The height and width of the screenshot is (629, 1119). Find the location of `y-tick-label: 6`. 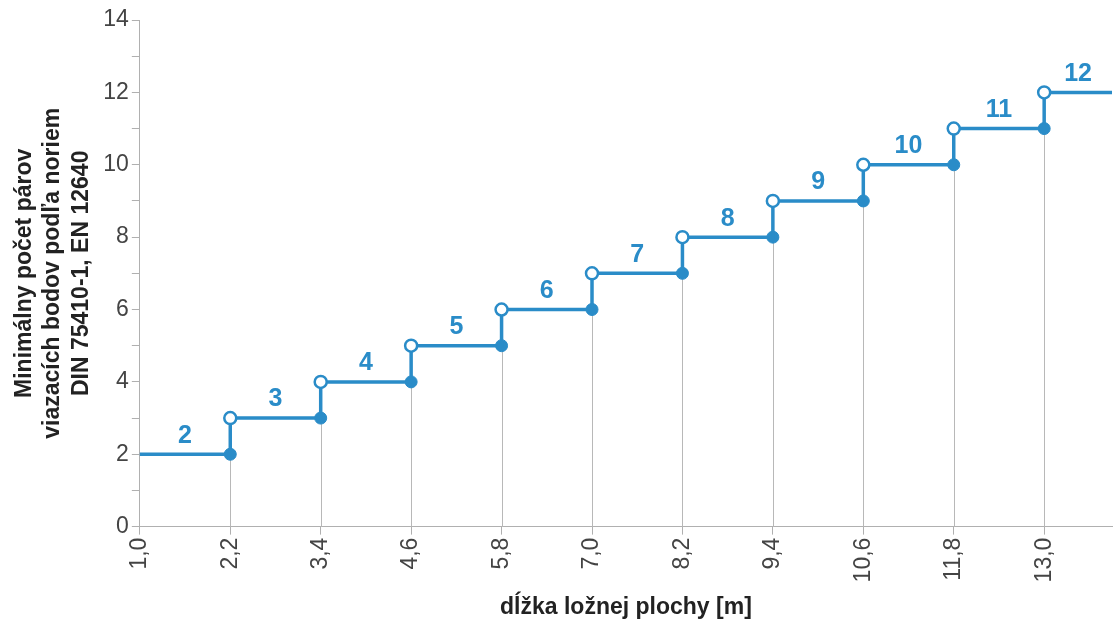

y-tick-label: 6 is located at coordinates (122, 307).